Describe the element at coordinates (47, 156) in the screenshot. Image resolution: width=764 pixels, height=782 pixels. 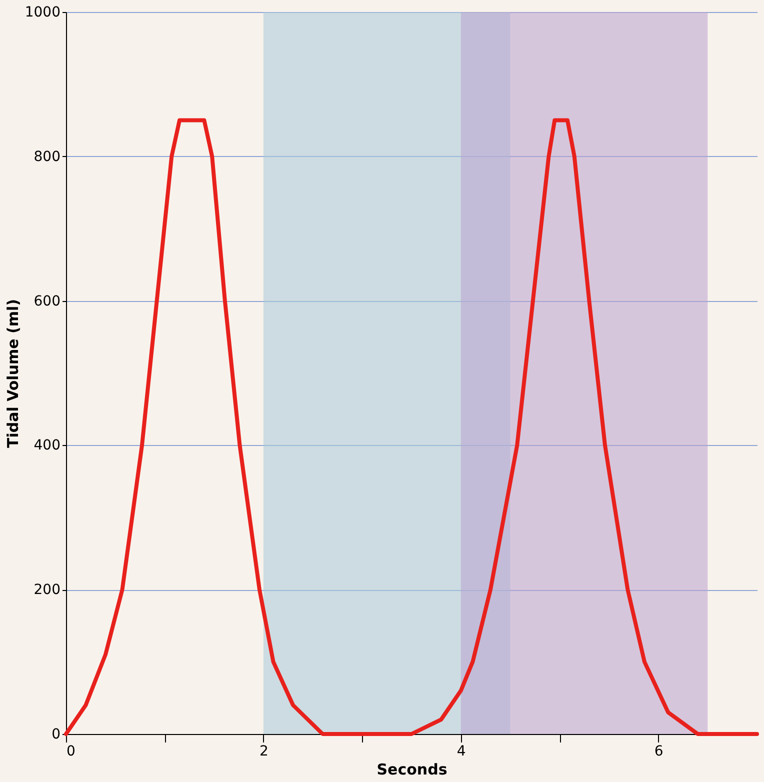
I see `y-tick-label: 800` at that location.